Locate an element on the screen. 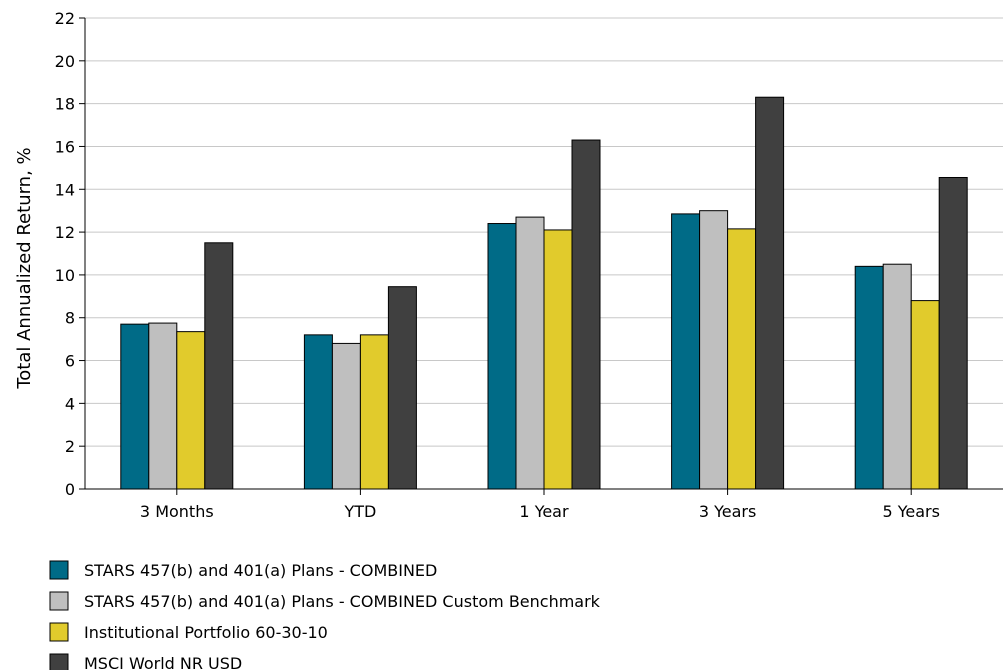 The width and height of the screenshot is (1003, 670). y-tick-label: 16 is located at coordinates (65, 146).